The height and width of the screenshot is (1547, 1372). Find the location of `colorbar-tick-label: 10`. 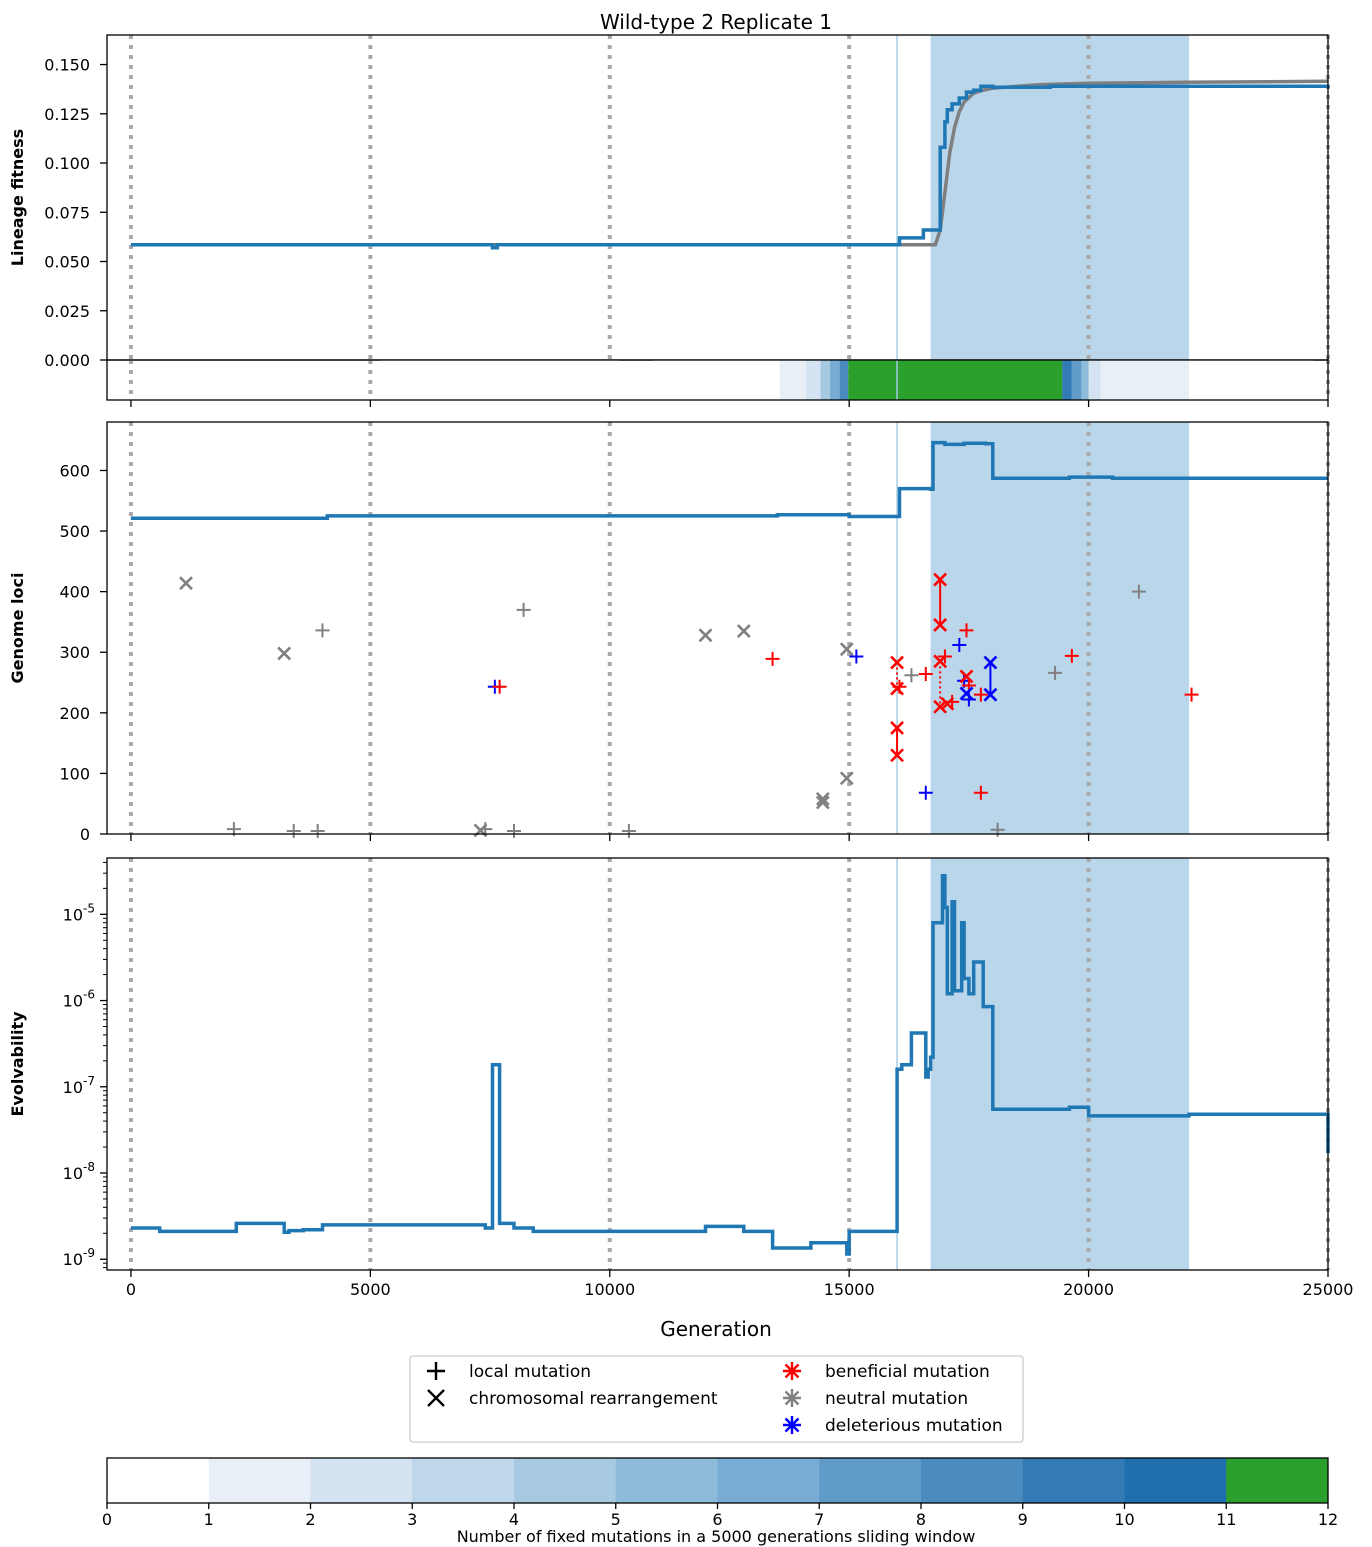

colorbar-tick-label: 10 is located at coordinates (1124, 1519).